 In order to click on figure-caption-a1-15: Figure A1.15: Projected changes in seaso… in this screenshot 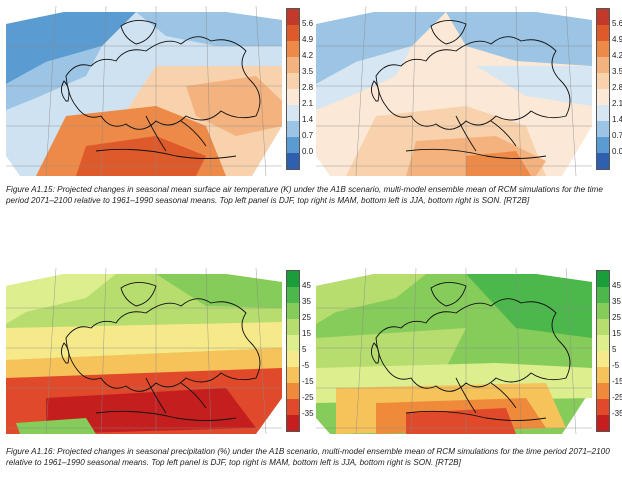, I will do `click(304, 195)`.